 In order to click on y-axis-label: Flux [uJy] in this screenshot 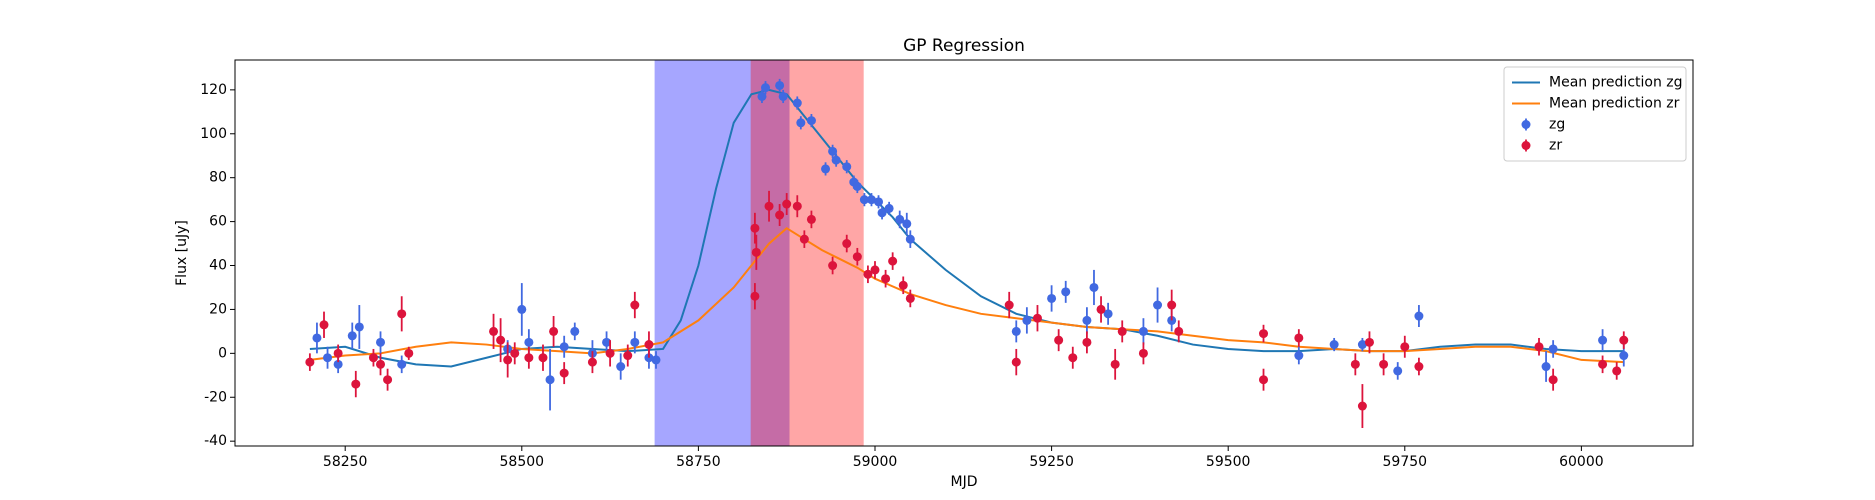, I will do `click(182, 253)`.